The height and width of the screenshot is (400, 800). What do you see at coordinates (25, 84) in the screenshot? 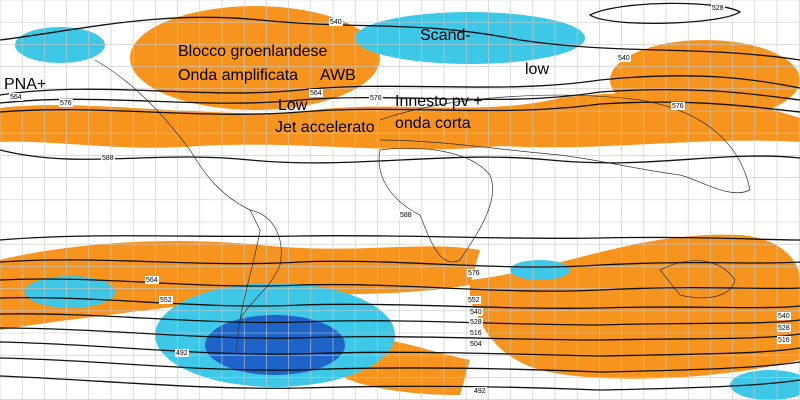
I see `annotation: PNA+` at bounding box center [25, 84].